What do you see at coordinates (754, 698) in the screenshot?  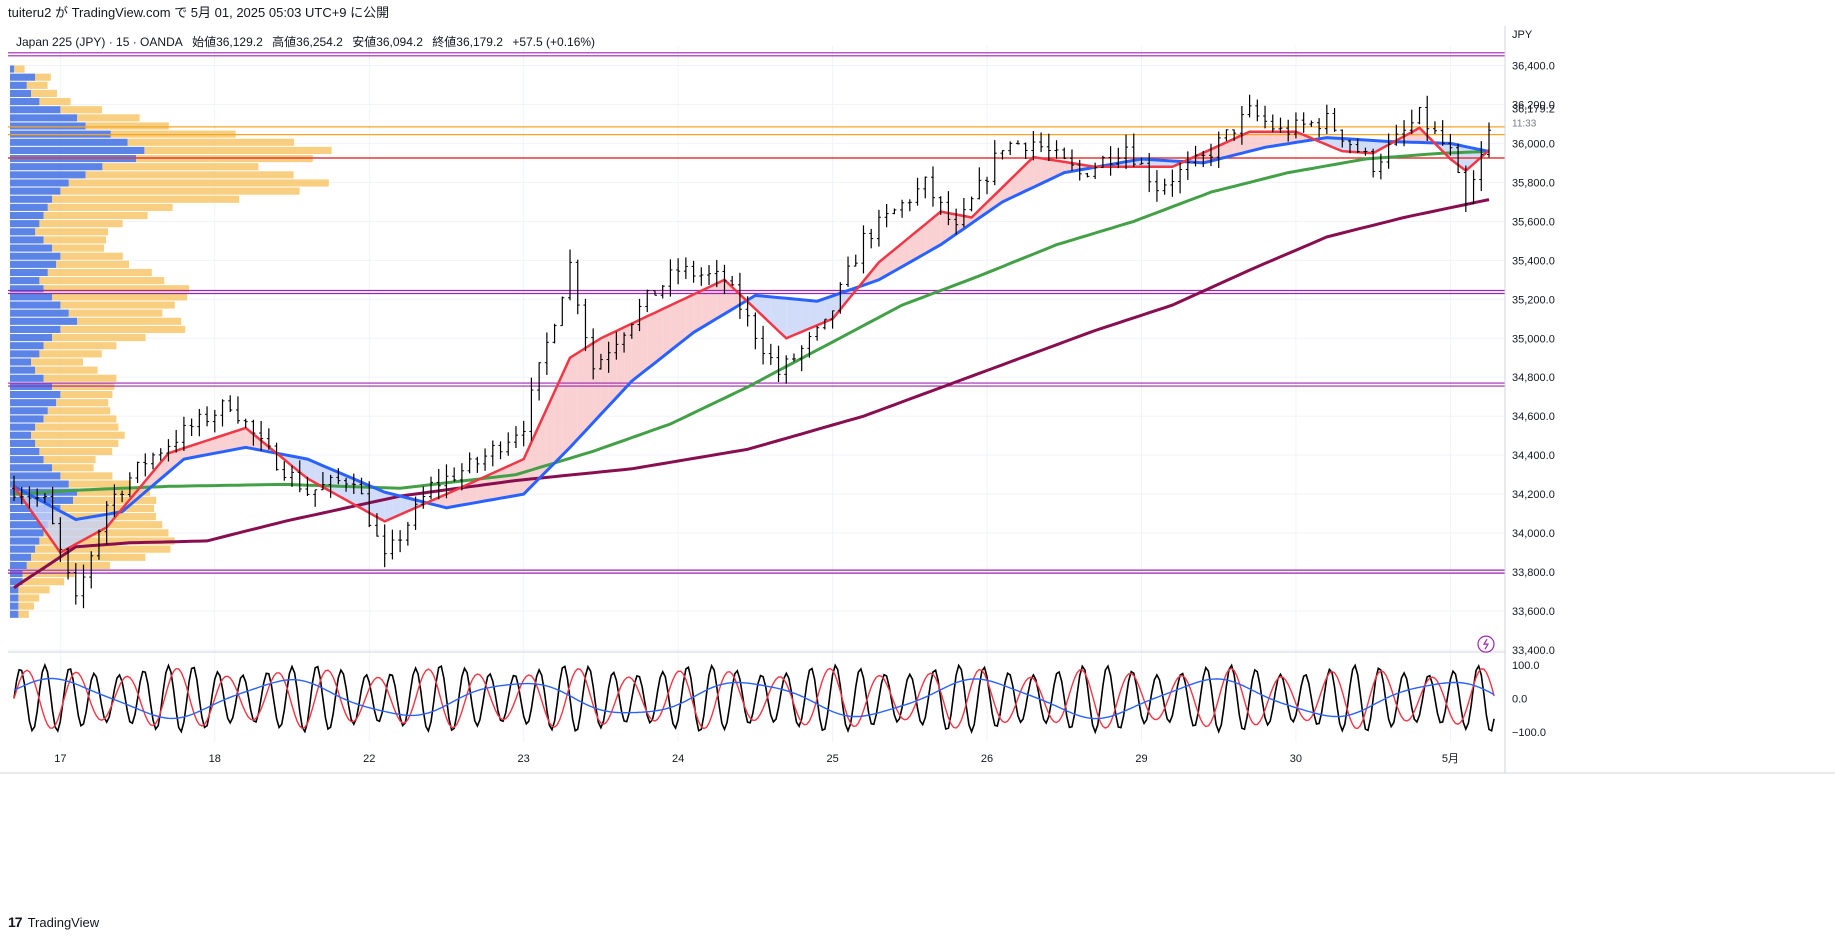 I see `osc_black-line` at bounding box center [754, 698].